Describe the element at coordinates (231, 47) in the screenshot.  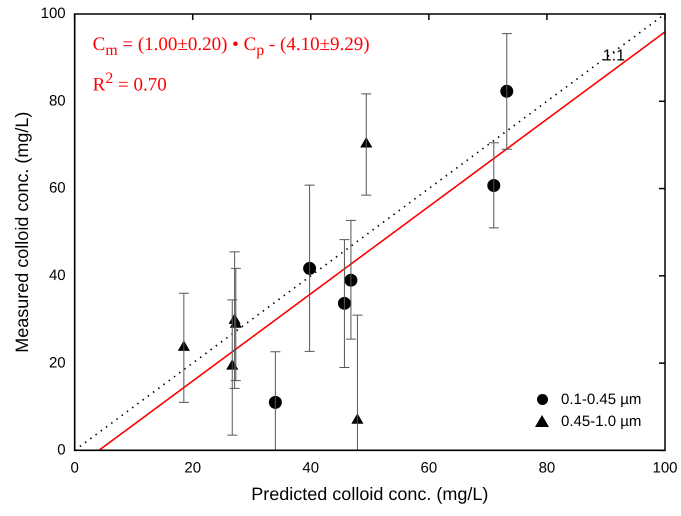
I see `annotation: C$_{m}$ = (1.00±0.20) • C$_{p}$ - (4.10±9.29)` at that location.